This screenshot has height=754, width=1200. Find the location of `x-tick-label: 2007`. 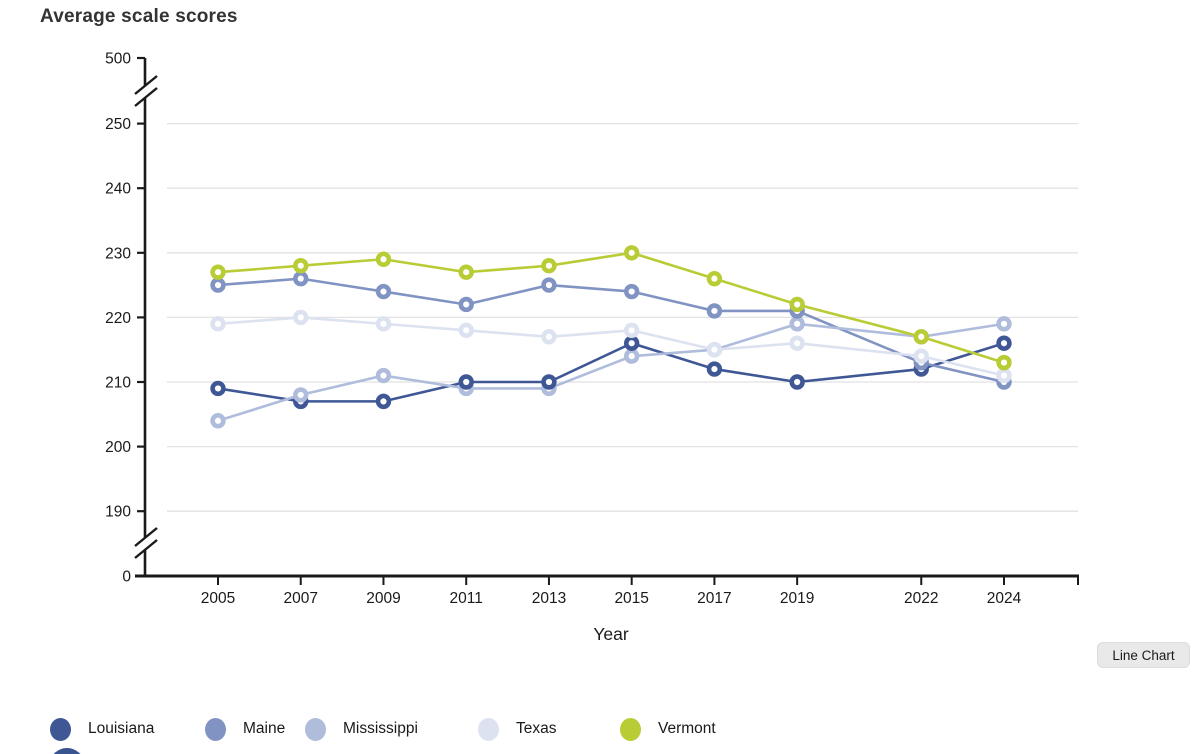

x-tick-label: 2007 is located at coordinates (300, 598).